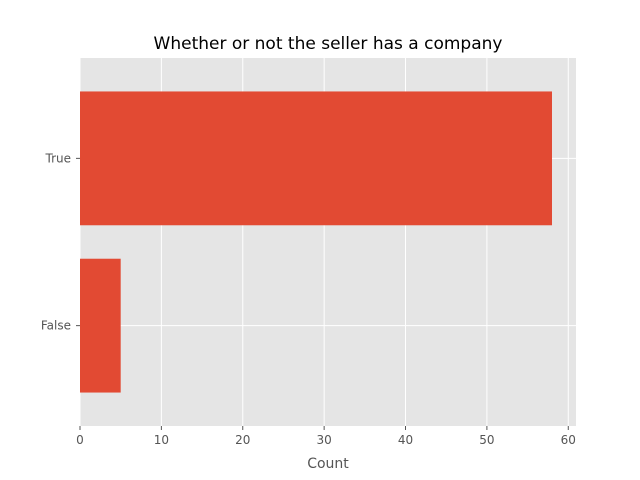 This screenshot has height=480, width=640. What do you see at coordinates (568, 440) in the screenshot?
I see `x-tick-label: 60` at bounding box center [568, 440].